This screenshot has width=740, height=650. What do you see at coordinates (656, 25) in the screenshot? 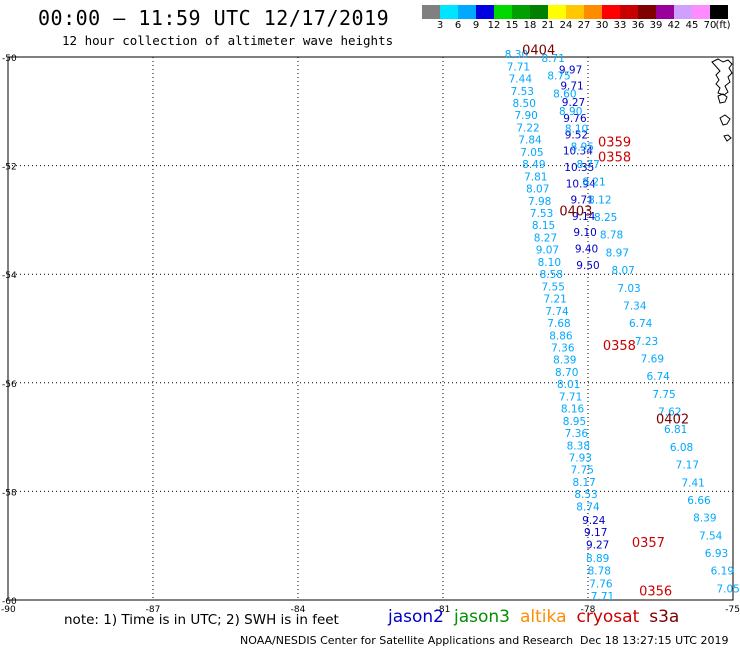
I see `legend-label: 39` at bounding box center [656, 25].